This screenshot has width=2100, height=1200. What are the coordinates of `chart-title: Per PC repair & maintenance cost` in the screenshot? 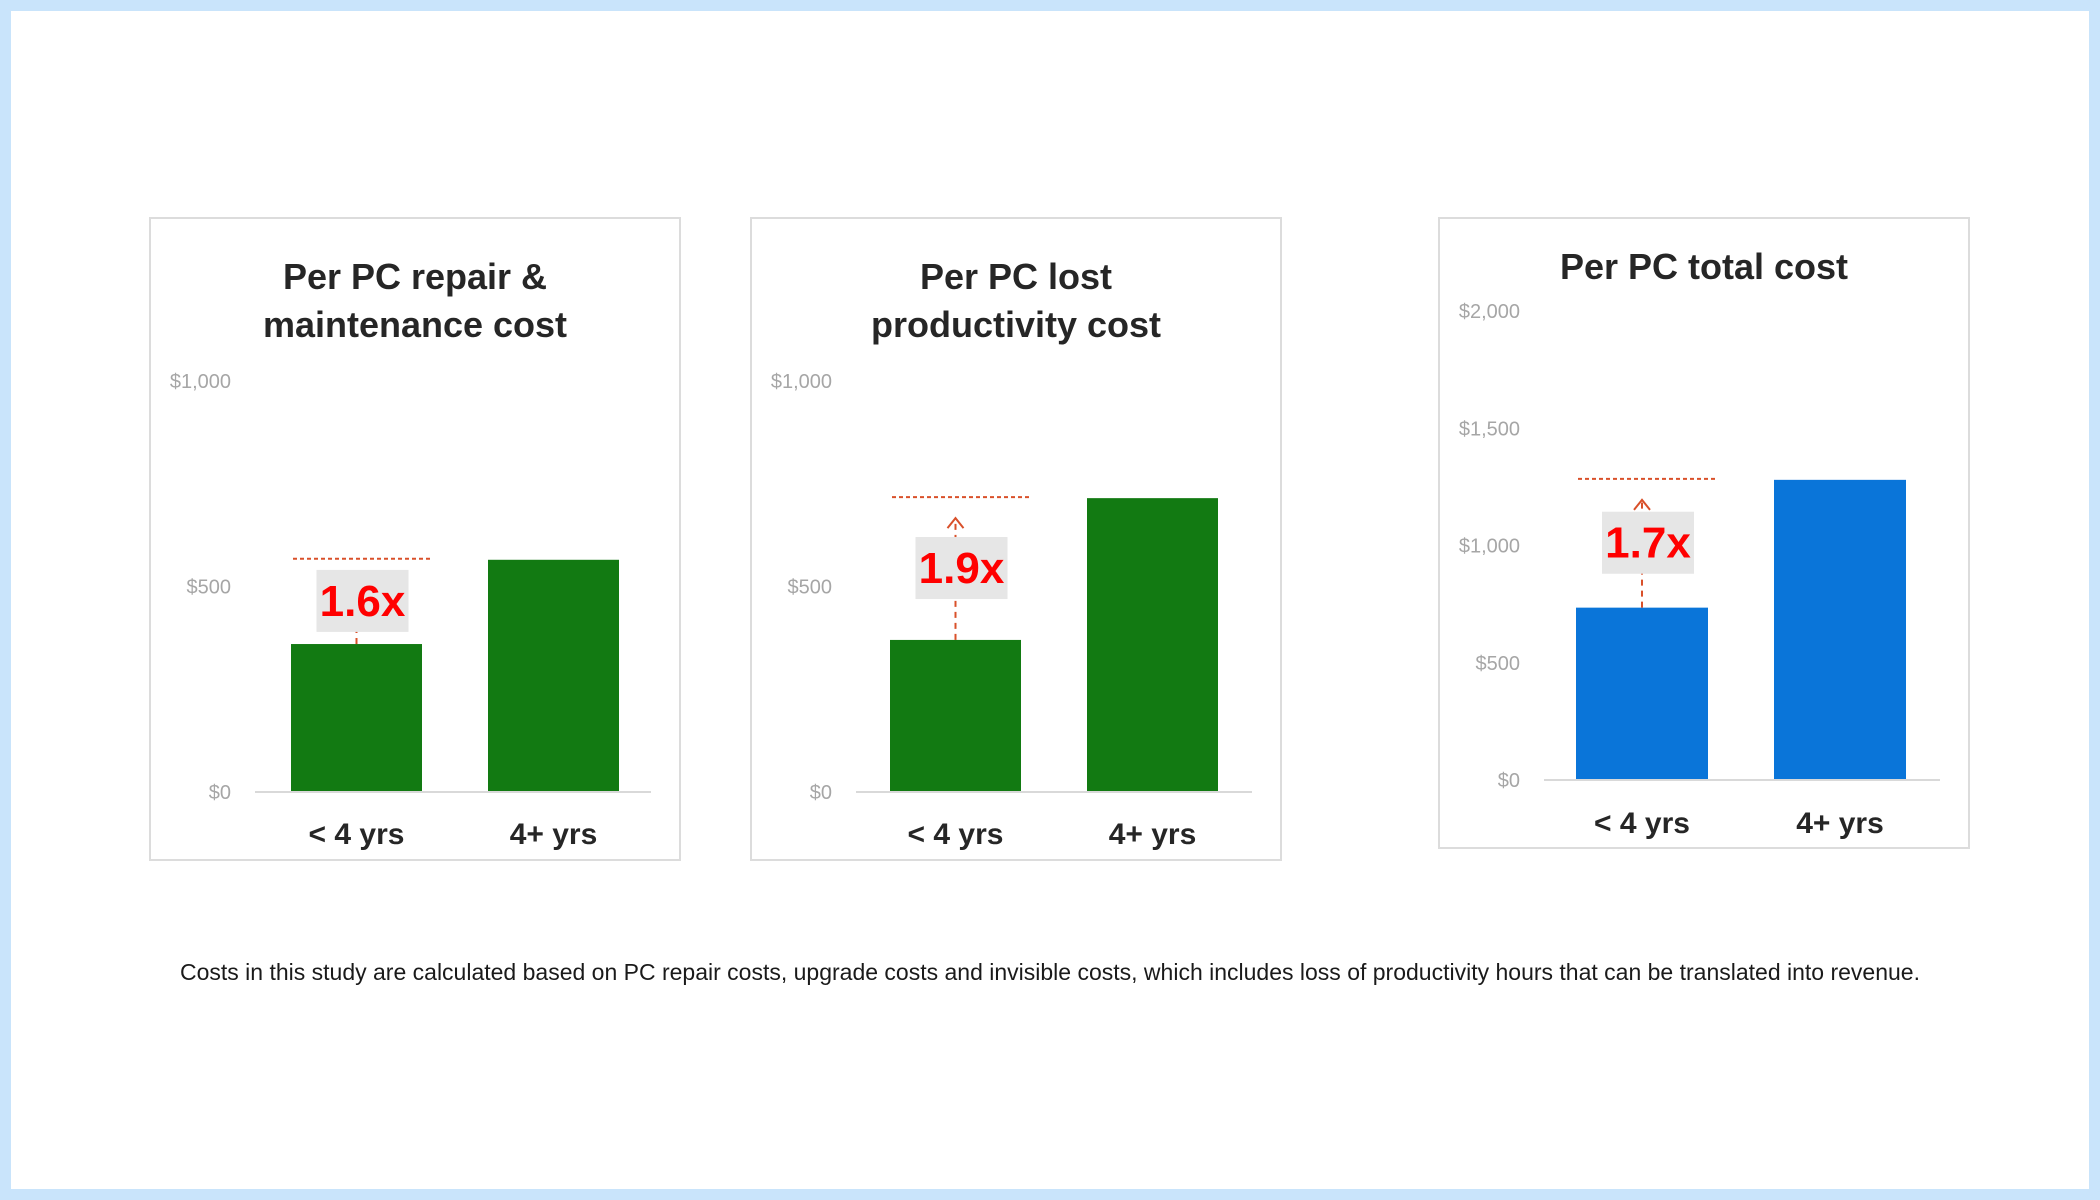 It's located at (415, 300).